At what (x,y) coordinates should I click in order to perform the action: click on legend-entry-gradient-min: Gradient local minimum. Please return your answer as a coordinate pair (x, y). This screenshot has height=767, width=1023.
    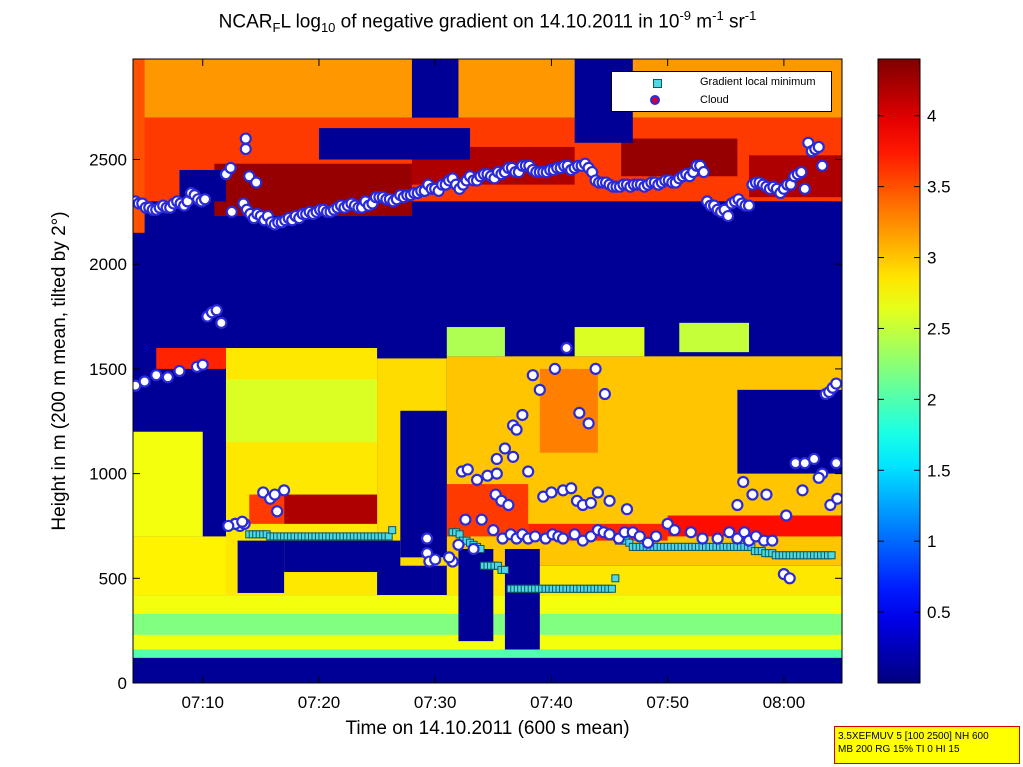
    Looking at the image, I should click on (721, 83).